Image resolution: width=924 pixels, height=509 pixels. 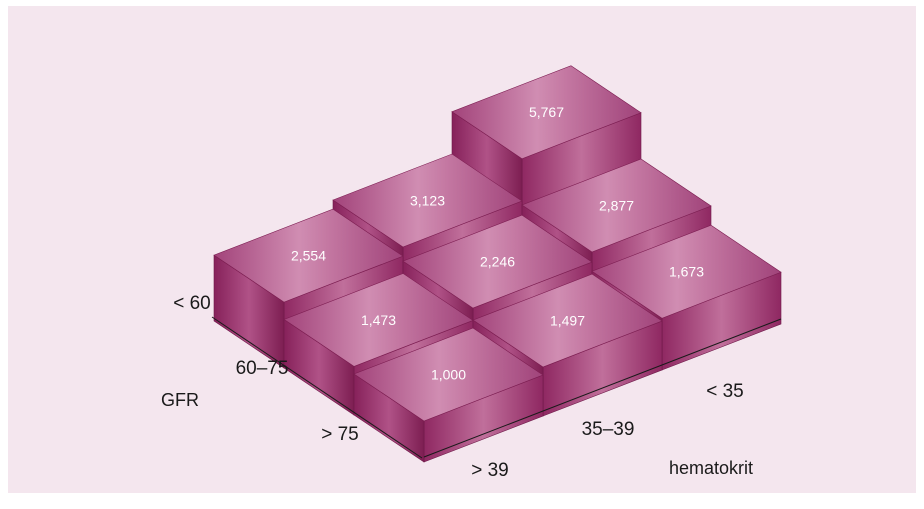 I want to click on data-label: 3,123, so click(x=427, y=201).